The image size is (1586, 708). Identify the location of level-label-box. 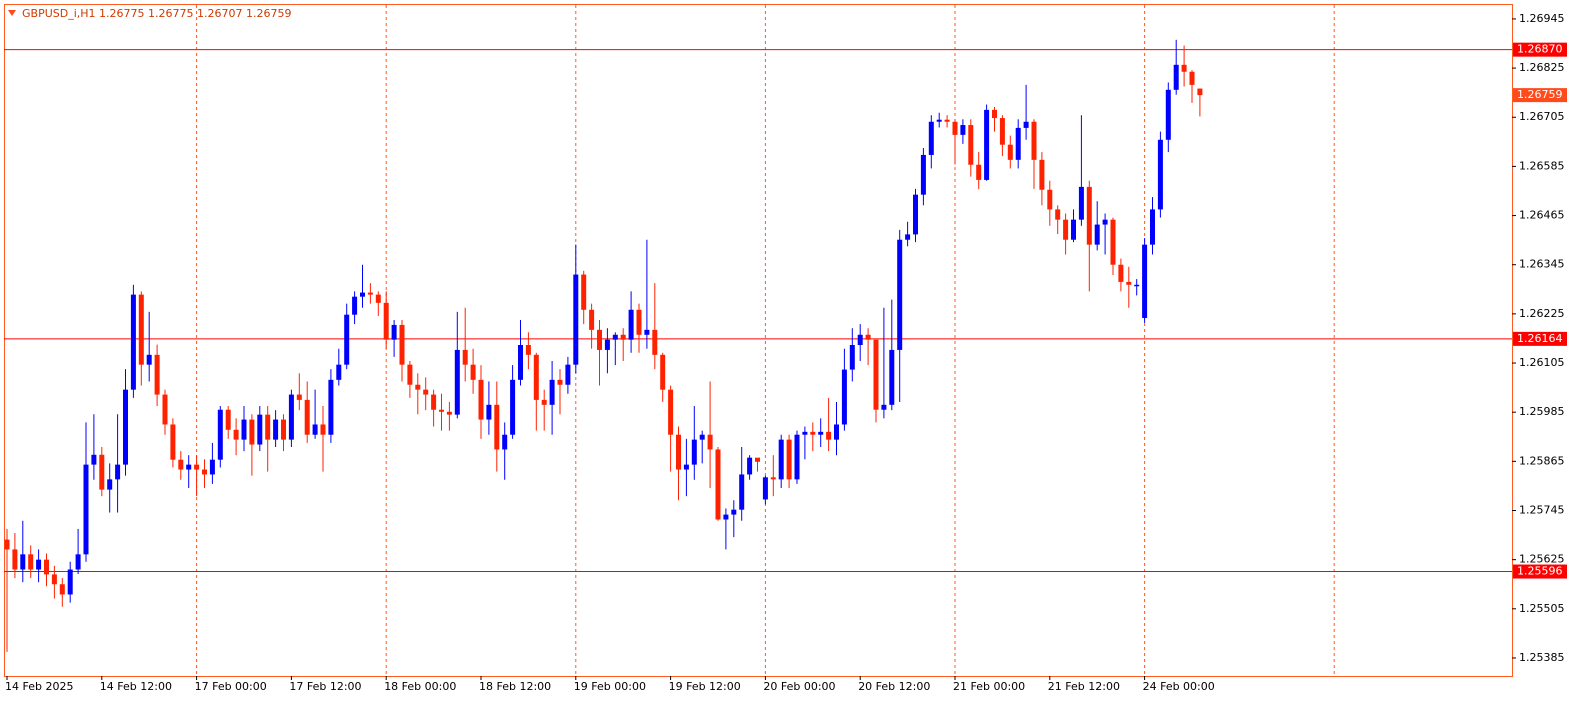
(1540, 571).